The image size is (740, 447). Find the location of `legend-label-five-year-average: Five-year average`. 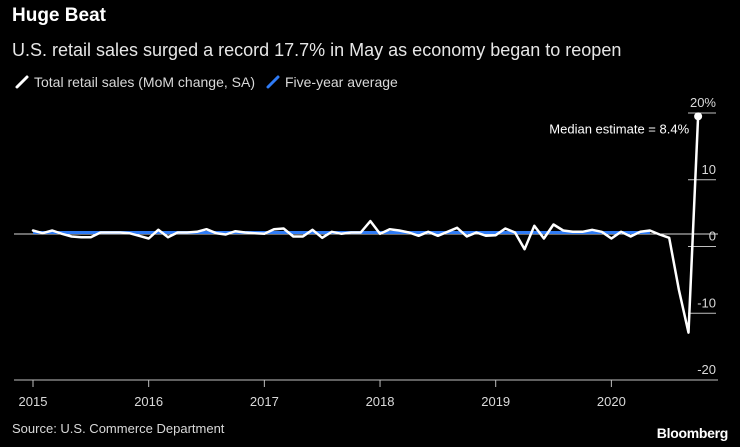

legend-label-five-year-average: Five-year average is located at coordinates (341, 82).